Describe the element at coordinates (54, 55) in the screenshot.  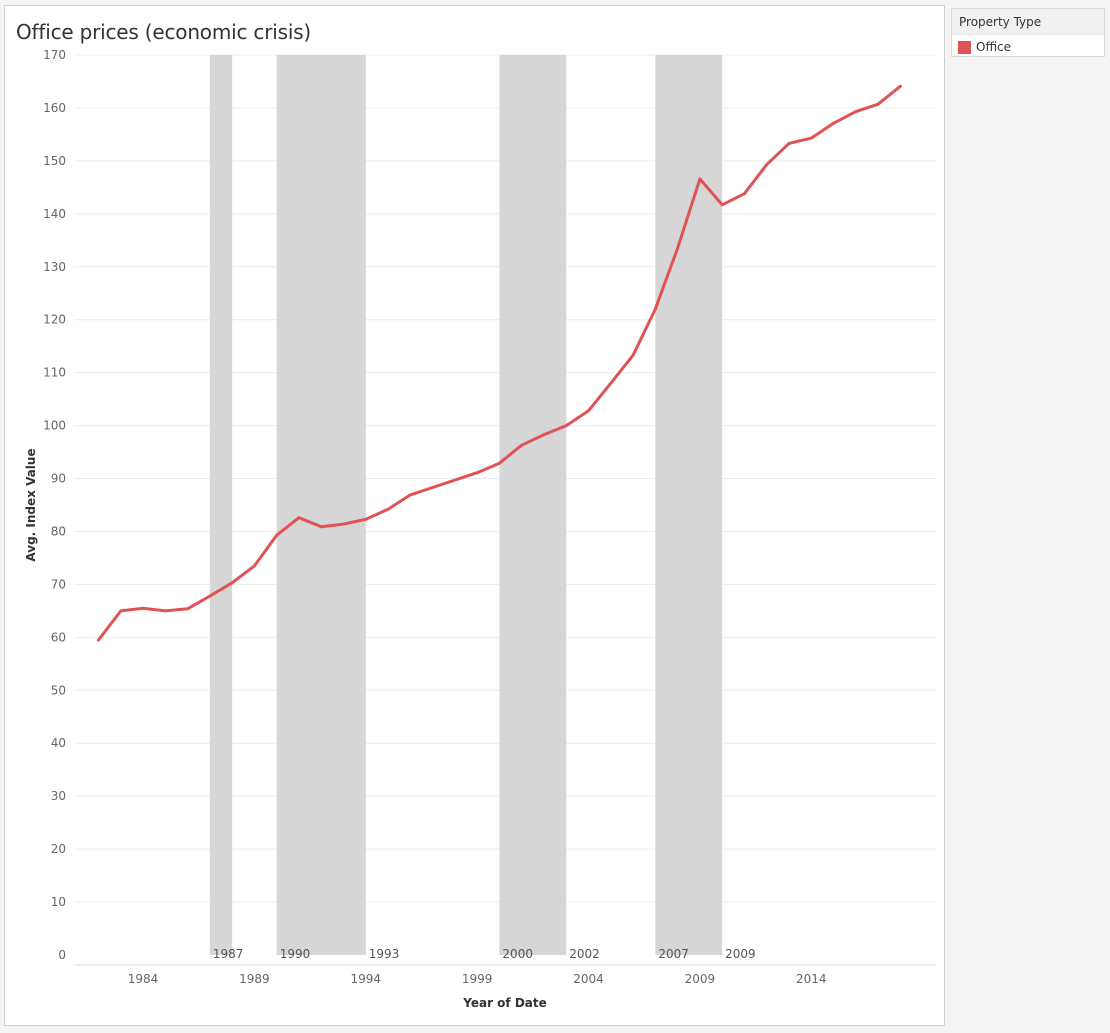
I see `y-tick-label: 170` at that location.